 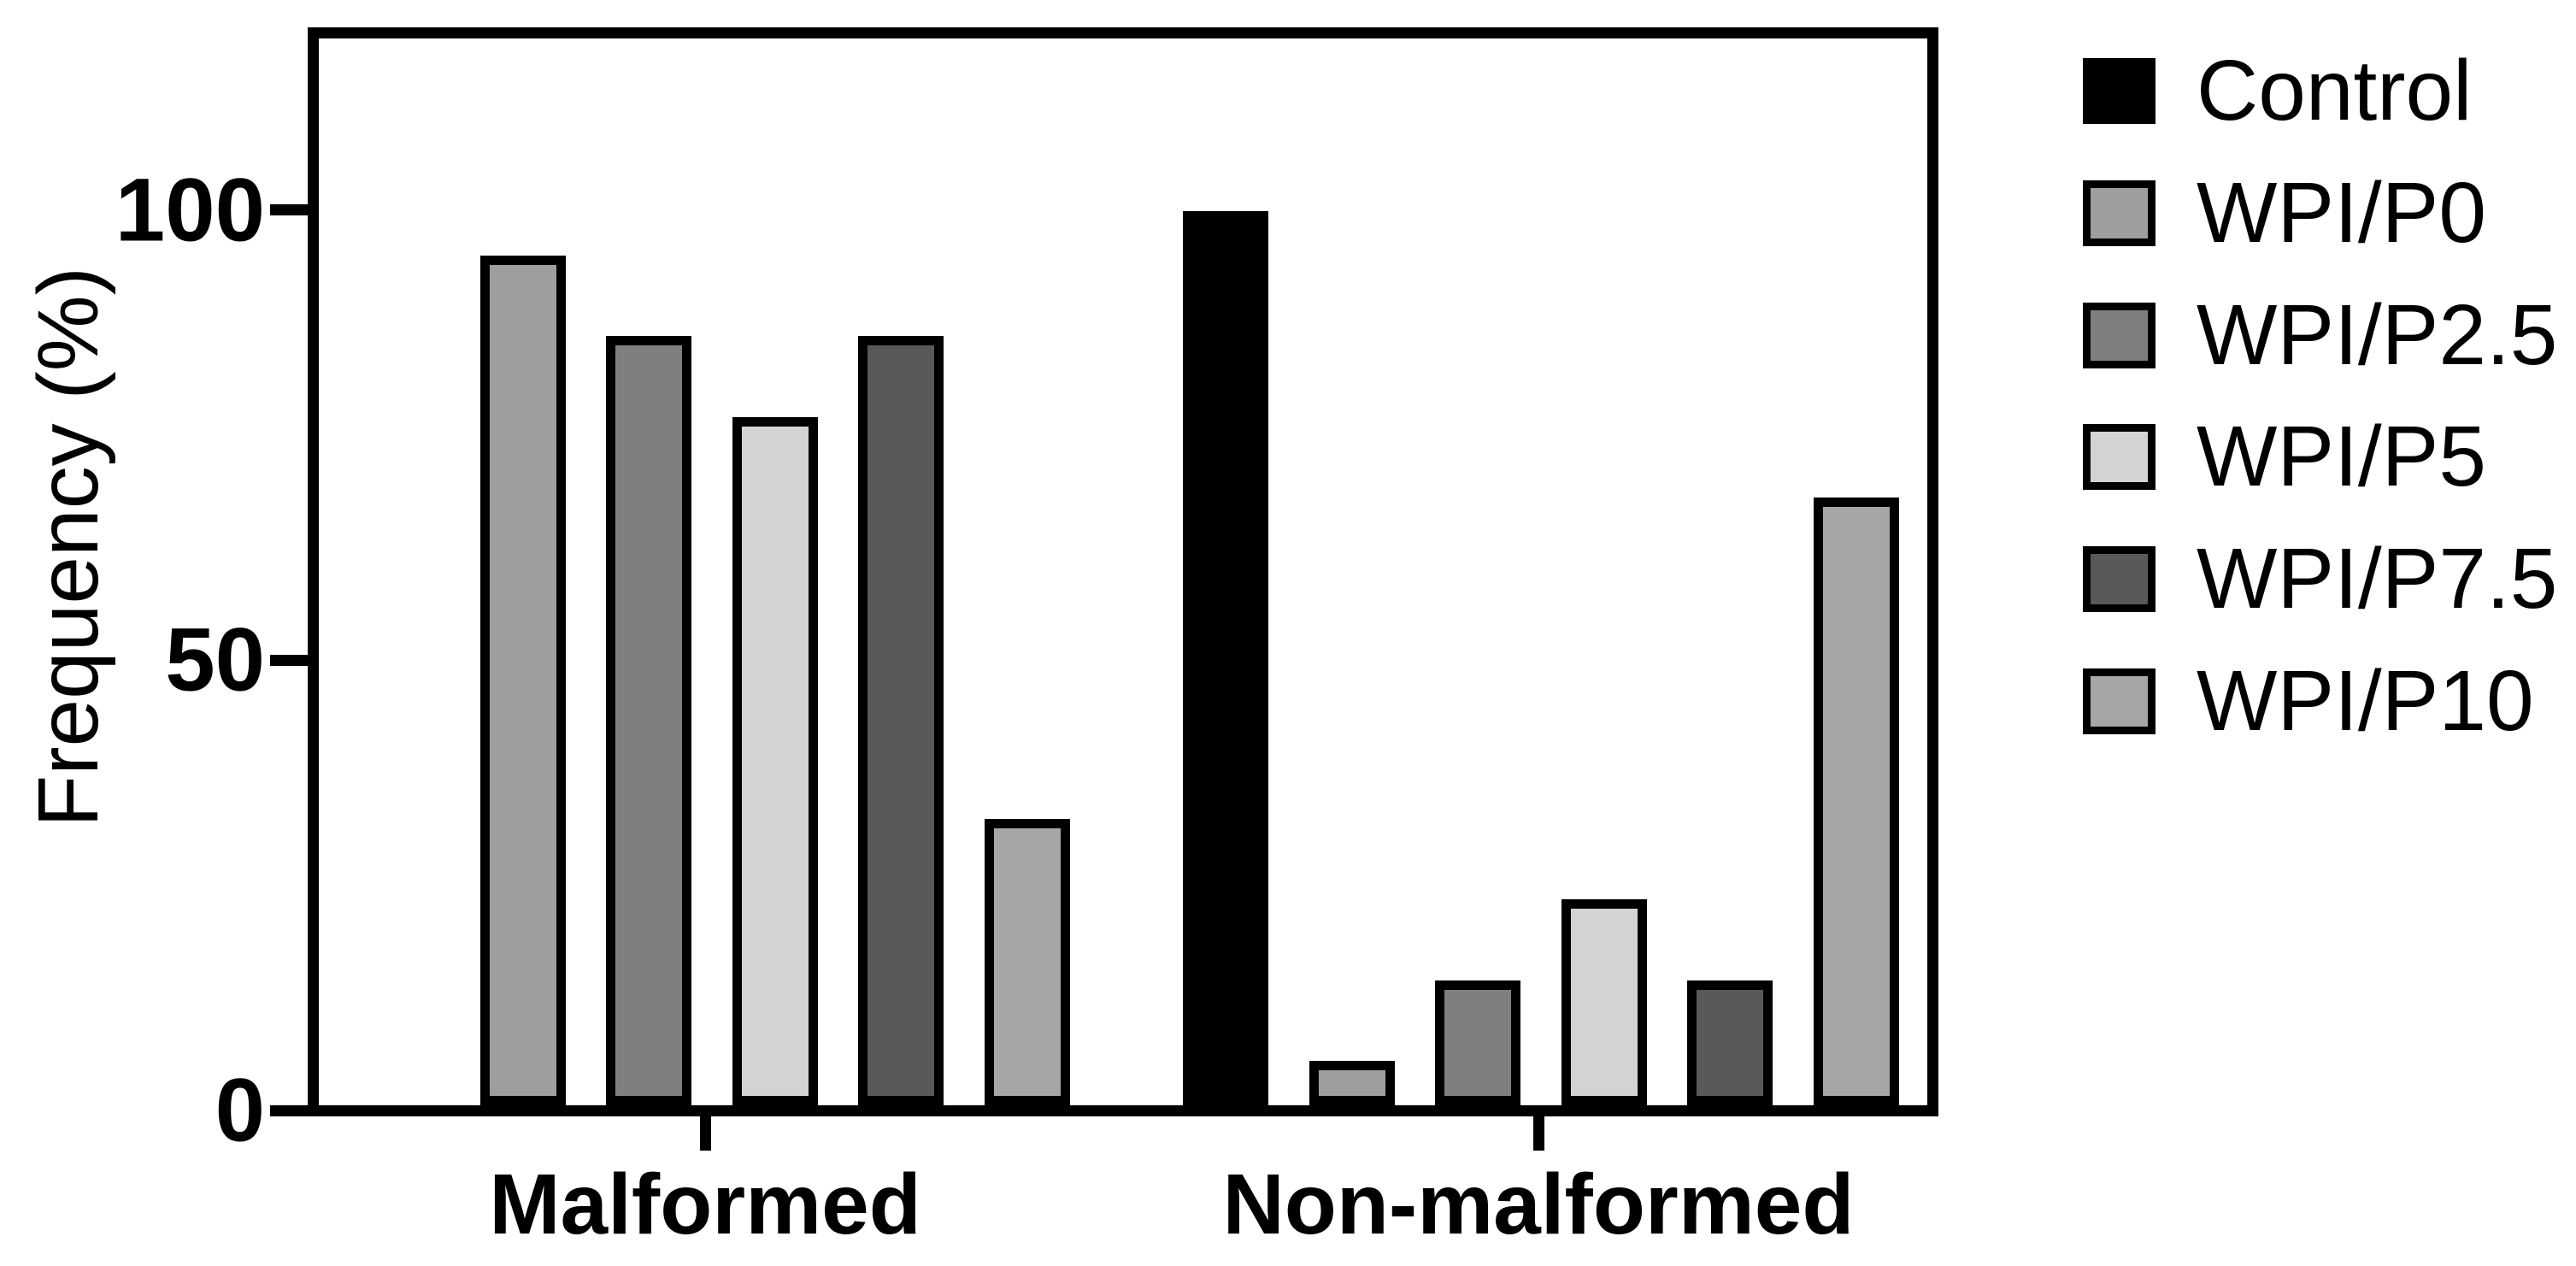 I want to click on legend-label: WPI/P5, so click(x=2341, y=456).